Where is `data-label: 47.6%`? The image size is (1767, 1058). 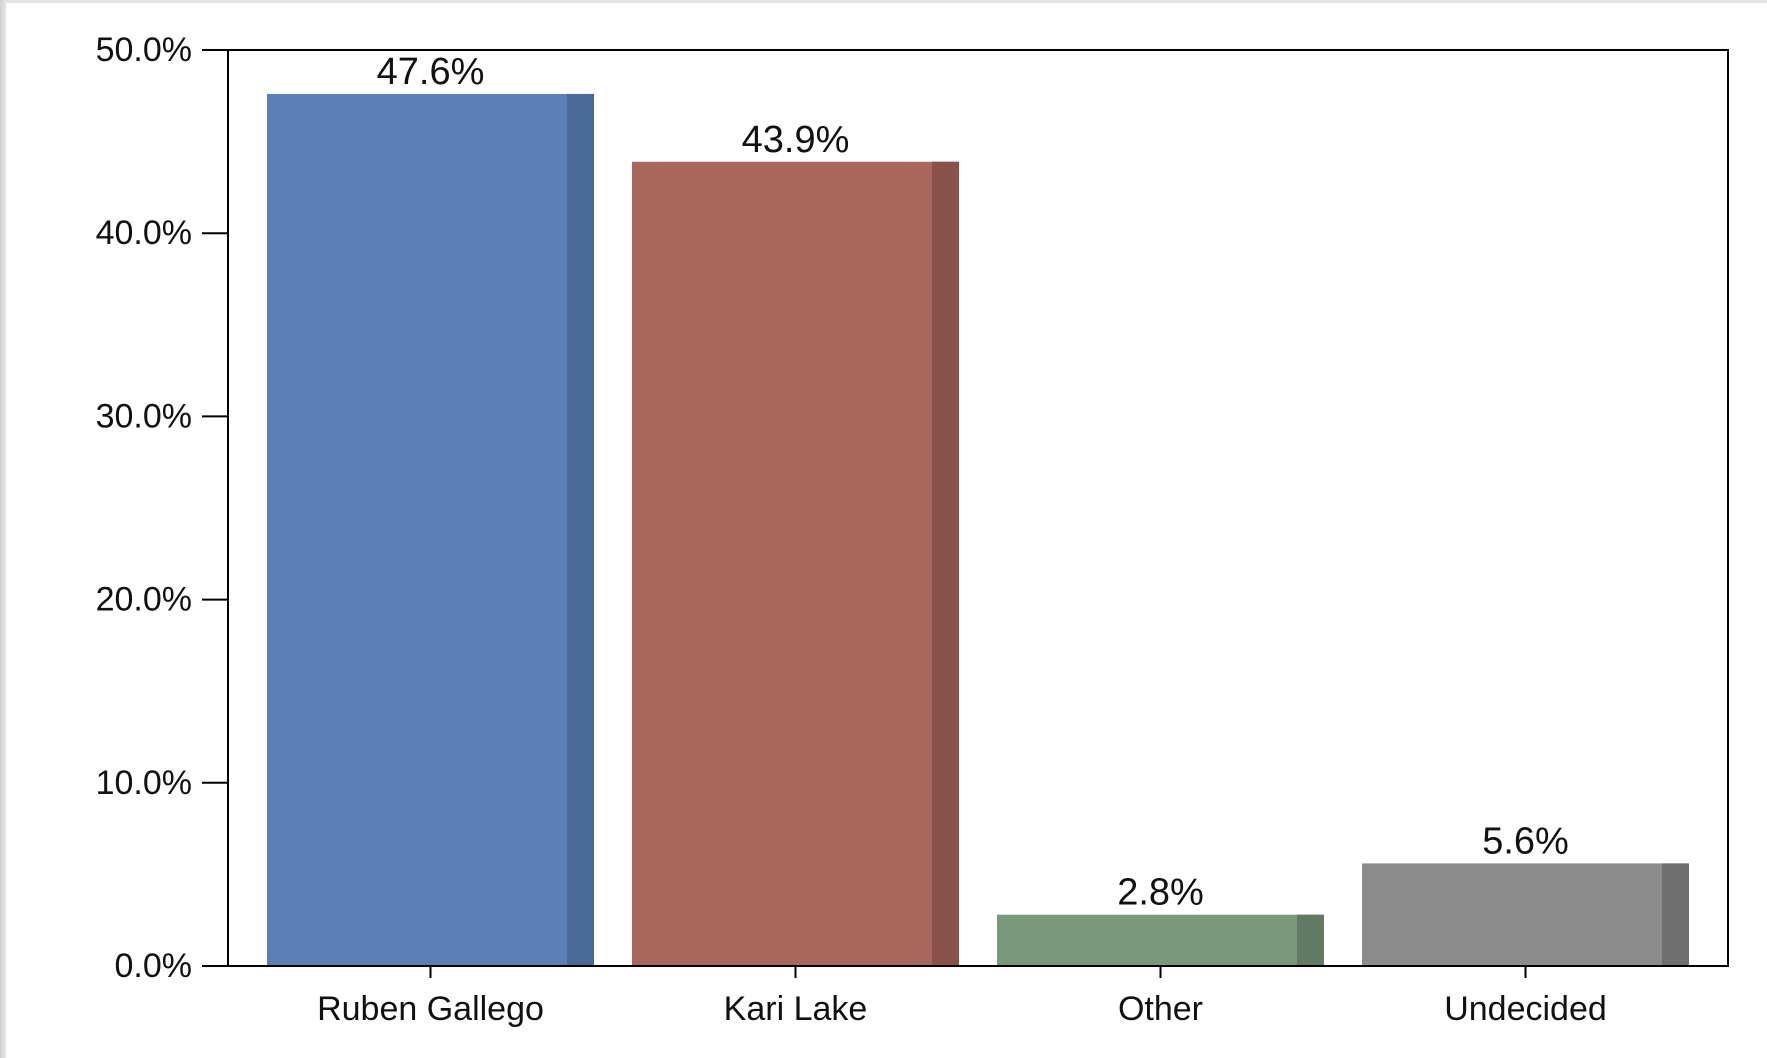
data-label: 47.6% is located at coordinates (431, 72).